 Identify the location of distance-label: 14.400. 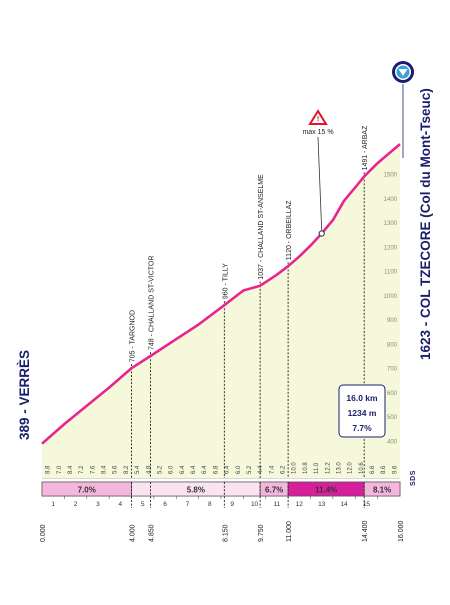
(365, 531).